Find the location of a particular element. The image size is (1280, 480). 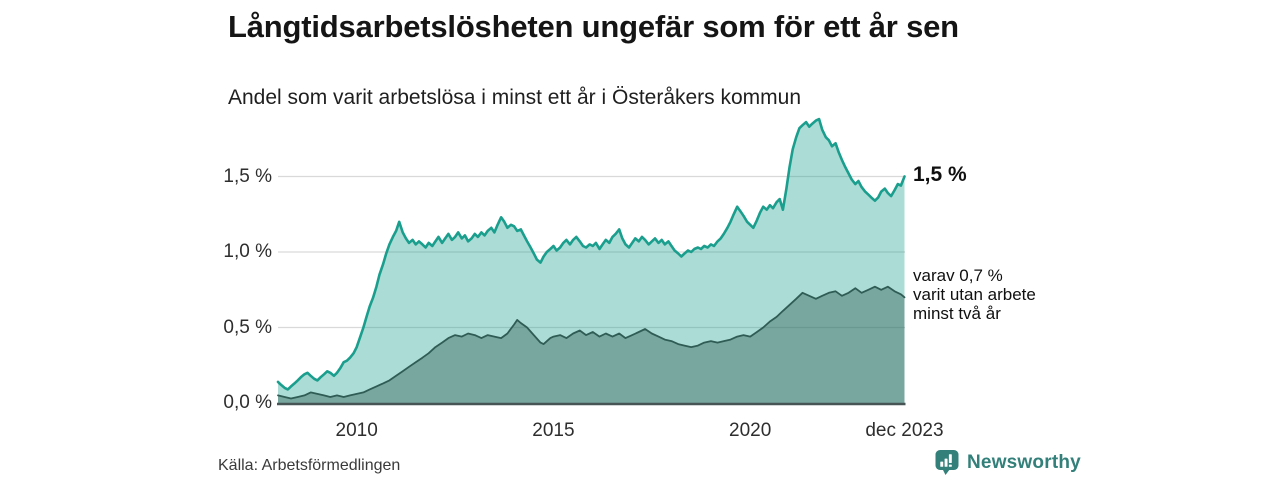

x-tick-label: 2015 is located at coordinates (553, 430).